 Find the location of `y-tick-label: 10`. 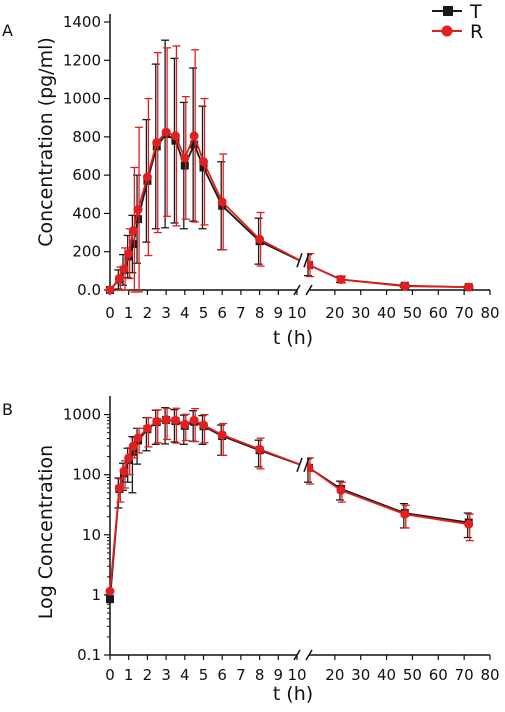

y-tick-label: 10 is located at coordinates (91, 535).